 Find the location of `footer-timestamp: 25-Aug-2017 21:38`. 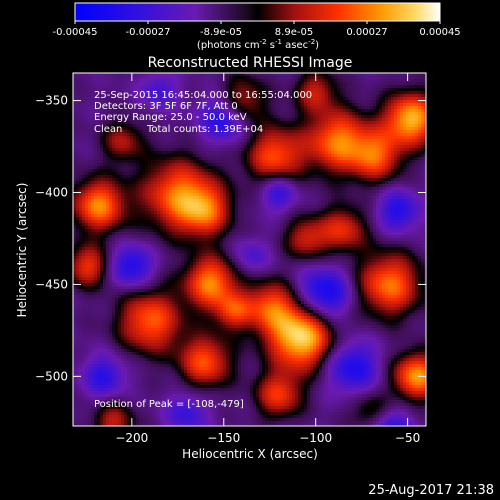

footer-timestamp: 25-Aug-2017 21:38 is located at coordinates (431, 490).